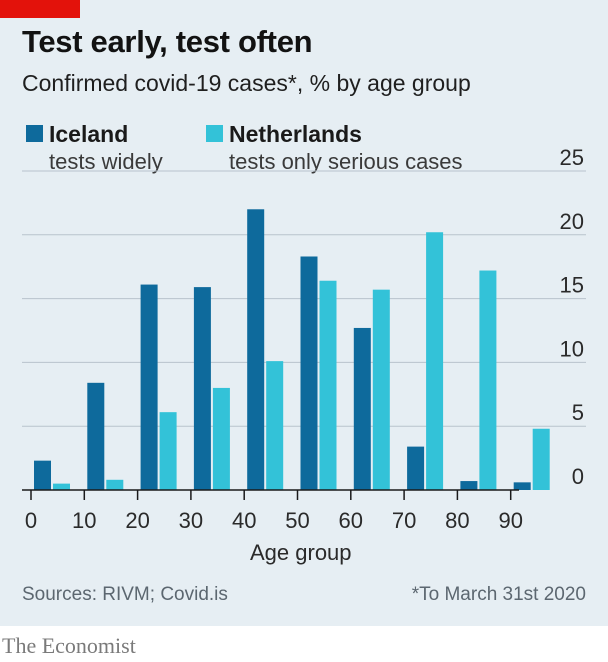 The width and height of the screenshot is (608, 662). I want to click on y-tick-label-10: 10, so click(572, 348).